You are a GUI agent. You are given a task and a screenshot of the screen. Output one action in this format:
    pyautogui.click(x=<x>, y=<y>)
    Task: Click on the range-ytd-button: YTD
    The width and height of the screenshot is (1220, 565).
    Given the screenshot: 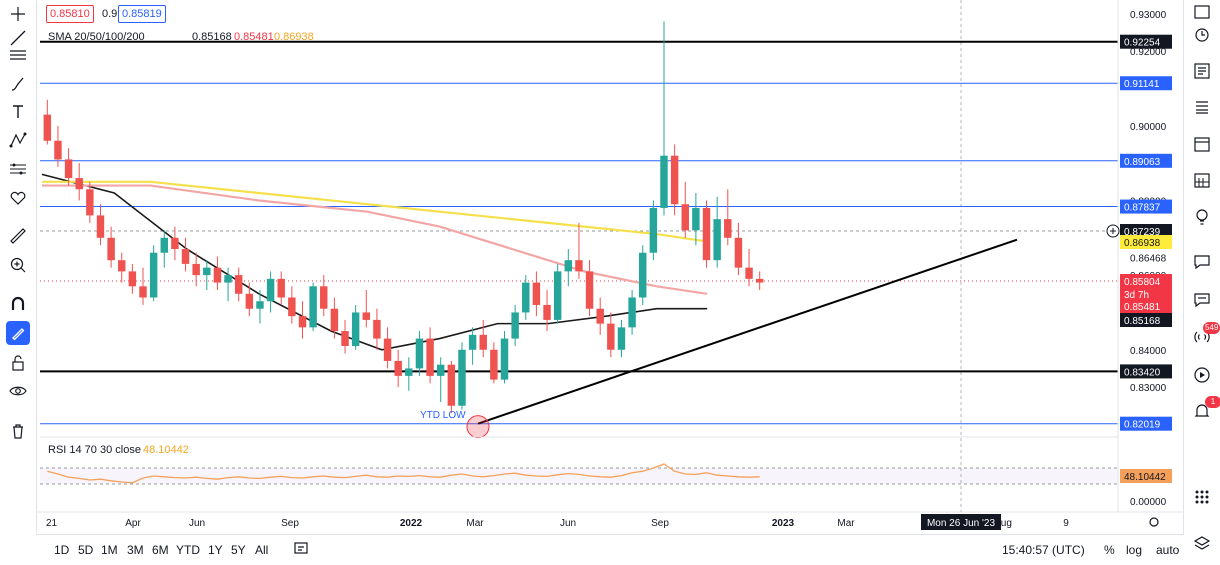 What is the action you would take?
    pyautogui.click(x=188, y=550)
    